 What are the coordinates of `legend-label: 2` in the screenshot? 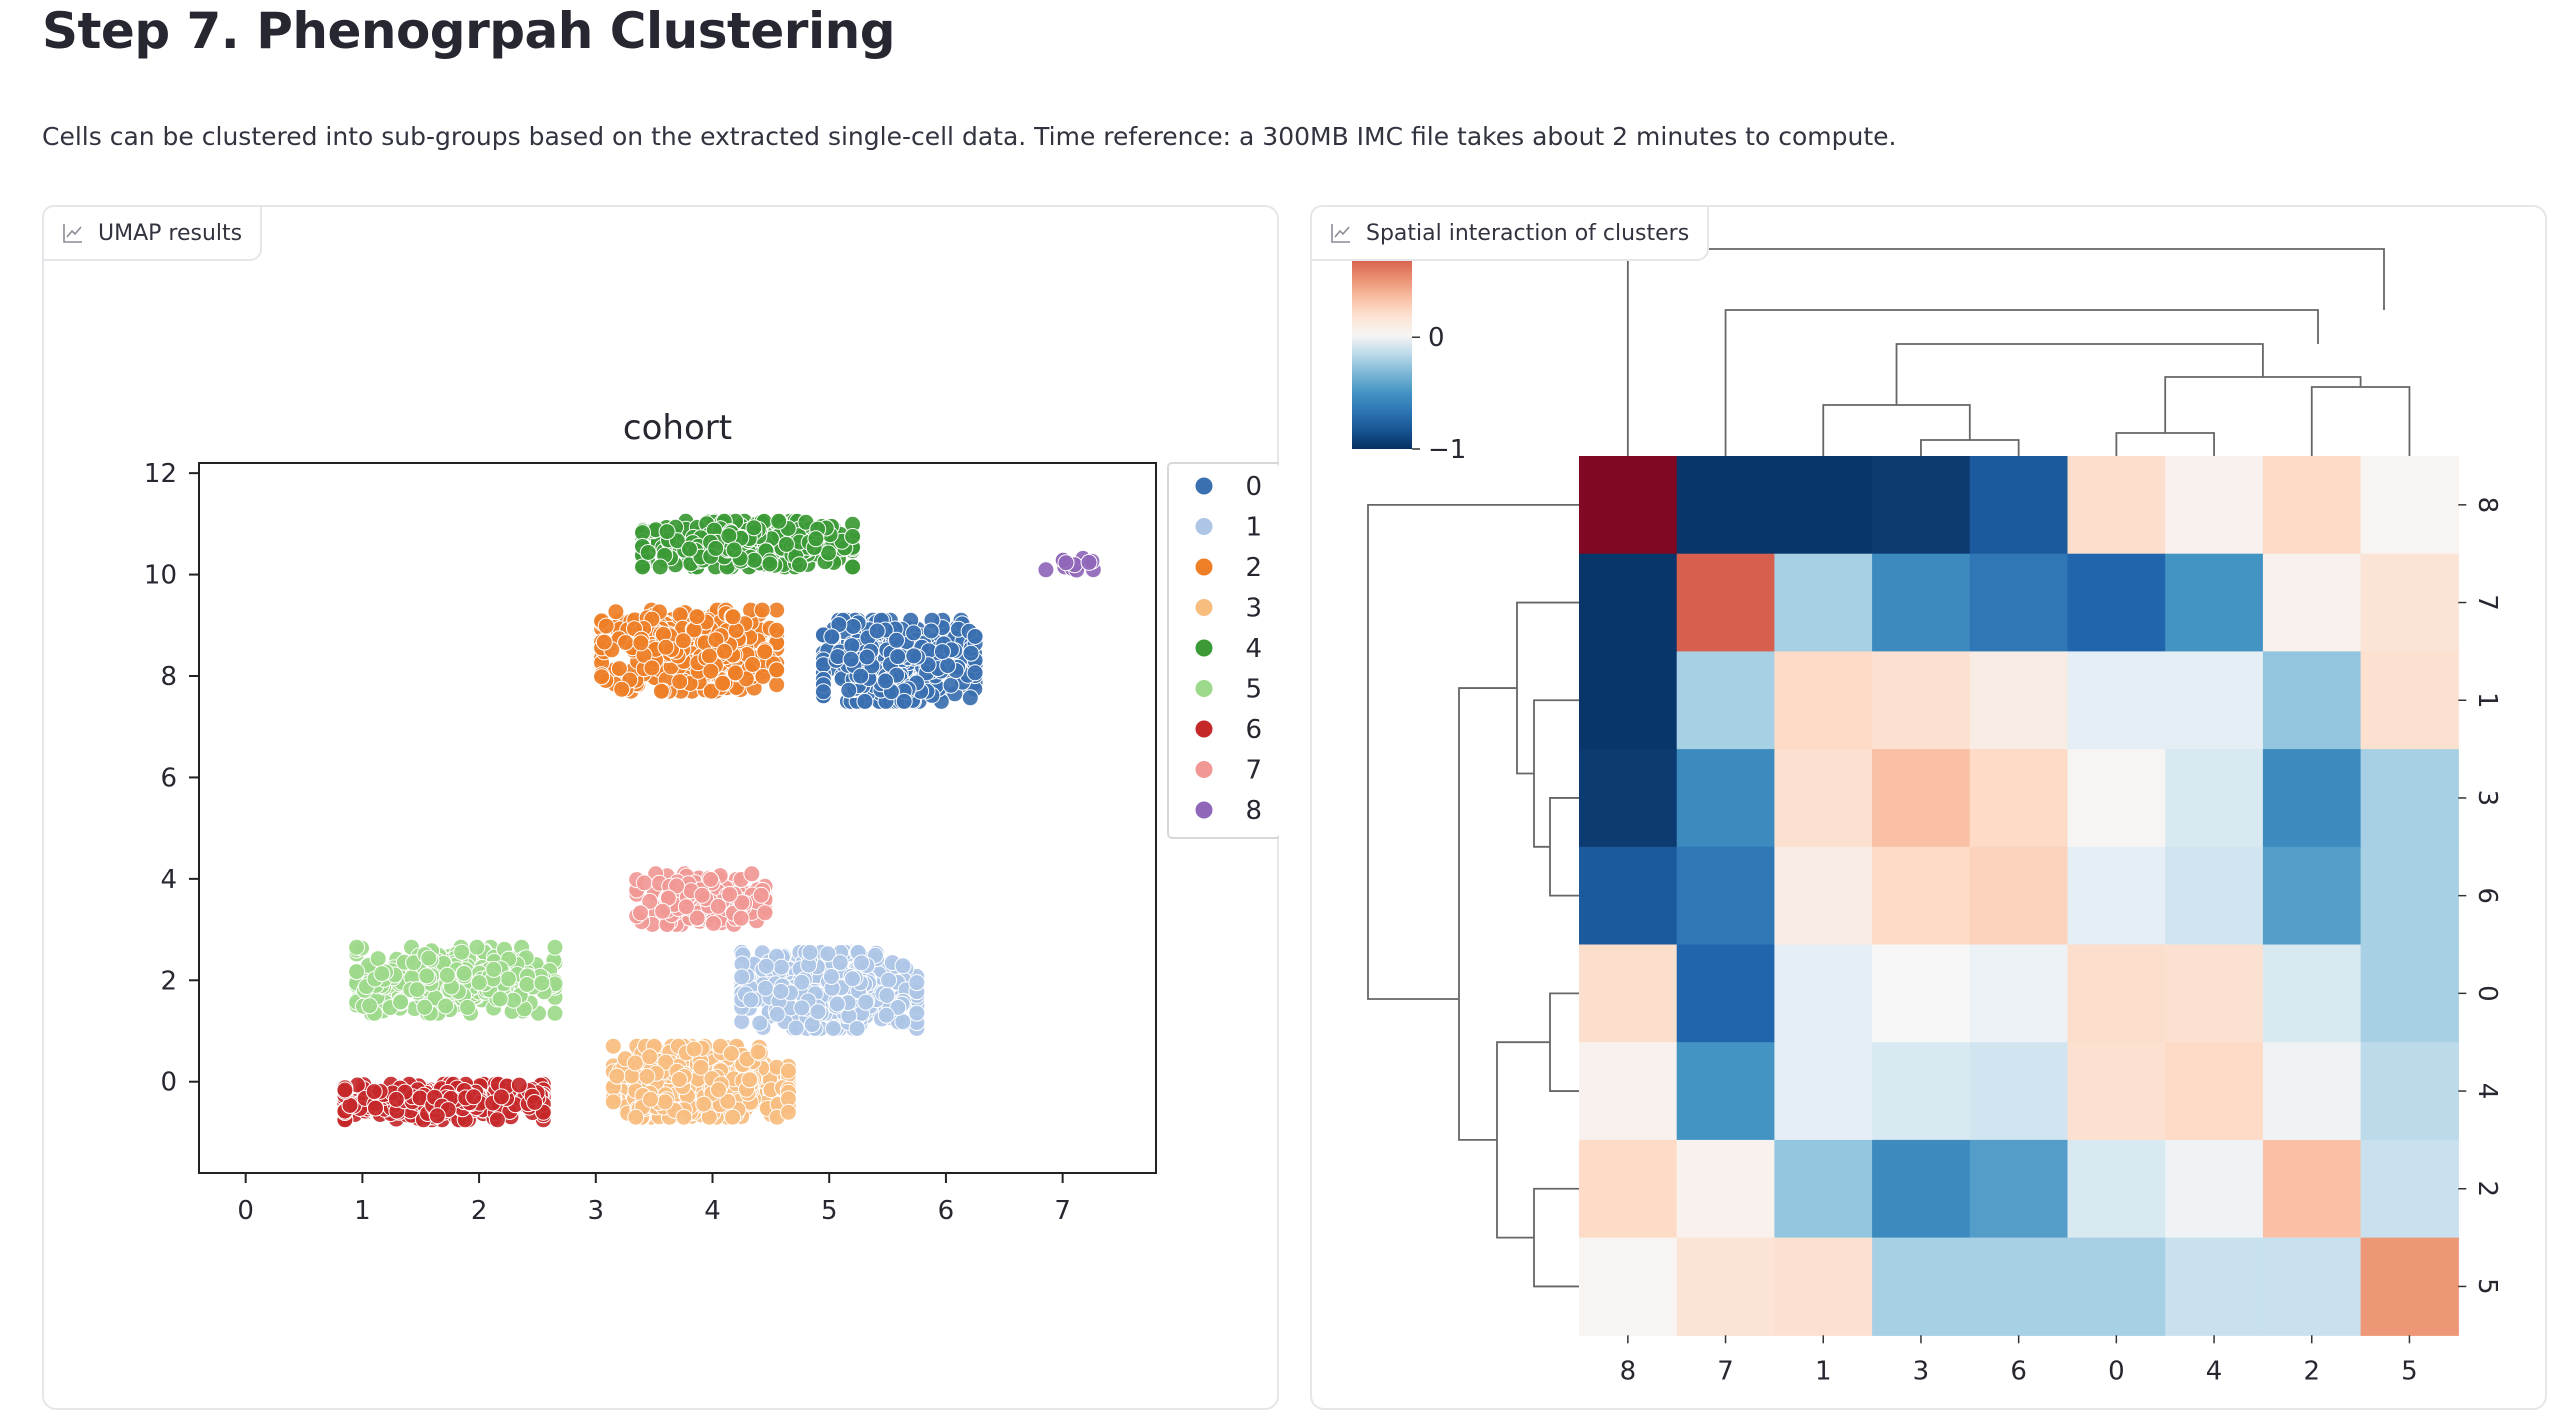 It's located at (1253, 568).